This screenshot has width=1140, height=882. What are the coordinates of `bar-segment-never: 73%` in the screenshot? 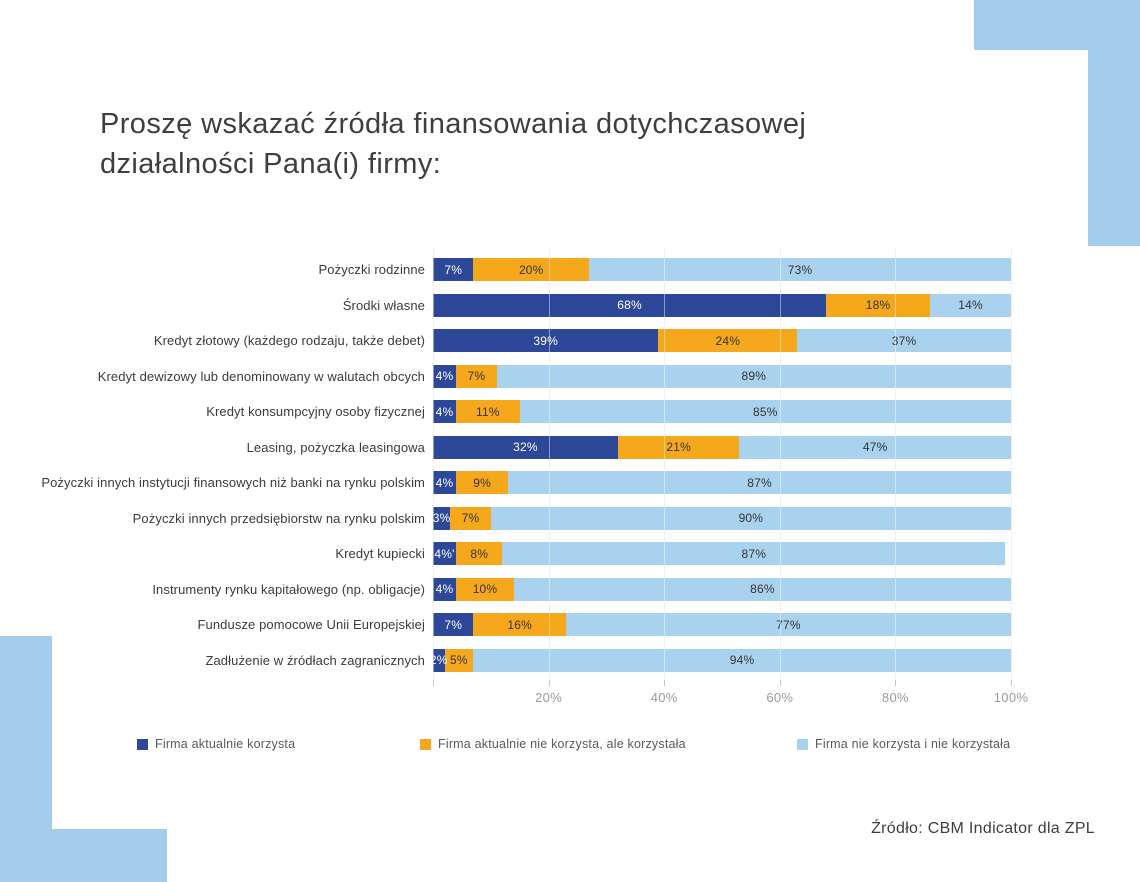 It's located at (800, 269).